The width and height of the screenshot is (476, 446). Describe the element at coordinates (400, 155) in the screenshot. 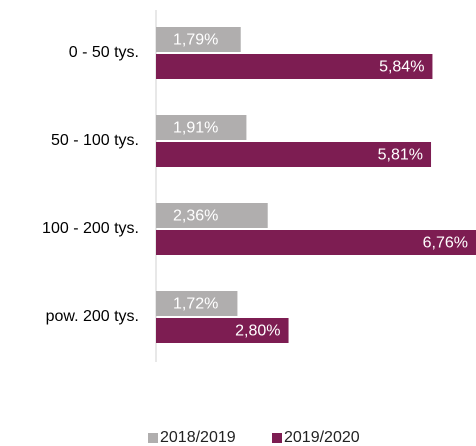

I see `value-label: 5,81%` at that location.